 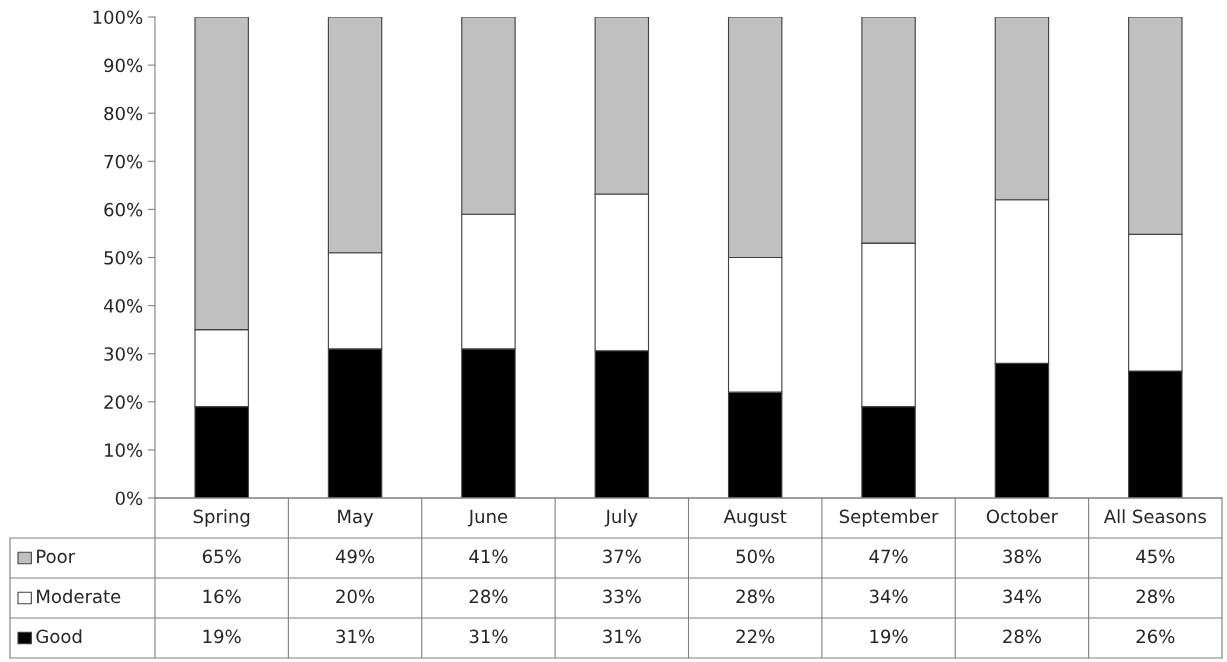 I want to click on x-tick-label: July, so click(x=621, y=518).